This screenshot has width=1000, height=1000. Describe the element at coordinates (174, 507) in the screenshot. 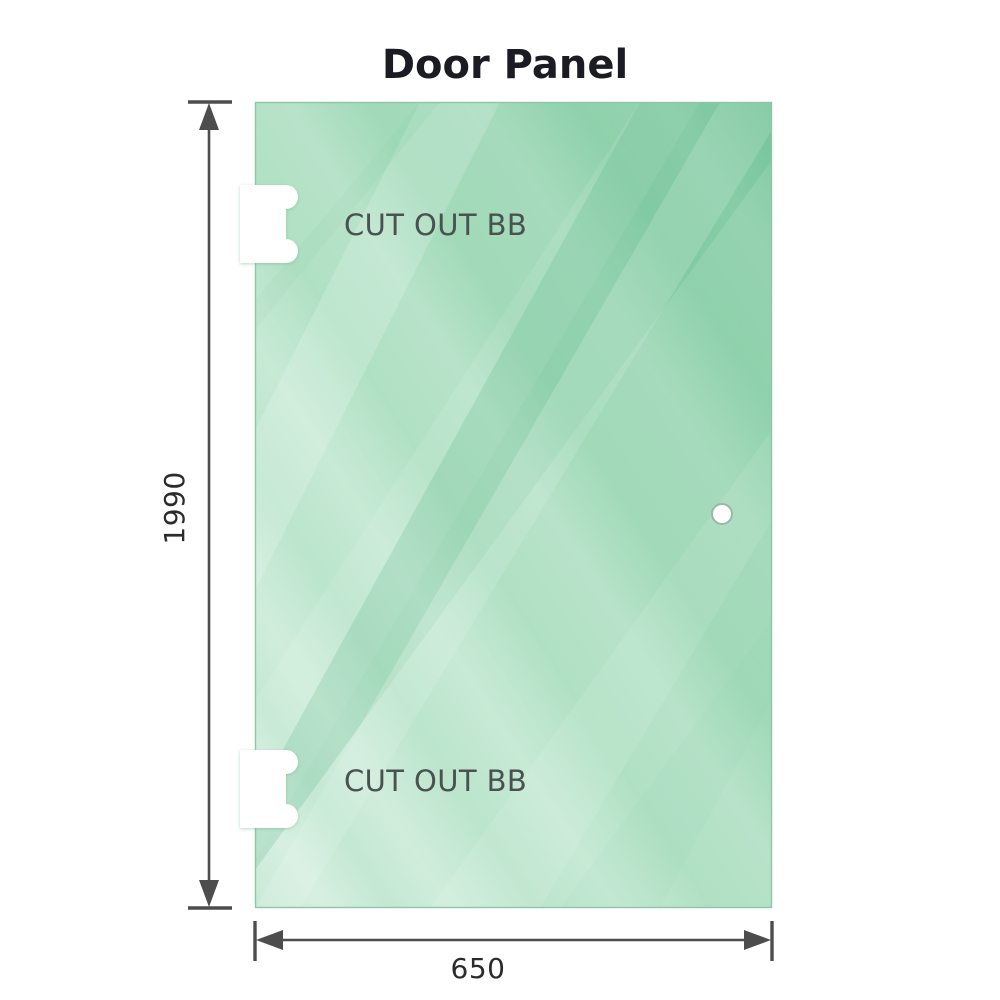

I see `dimension-height-label: 1990` at that location.